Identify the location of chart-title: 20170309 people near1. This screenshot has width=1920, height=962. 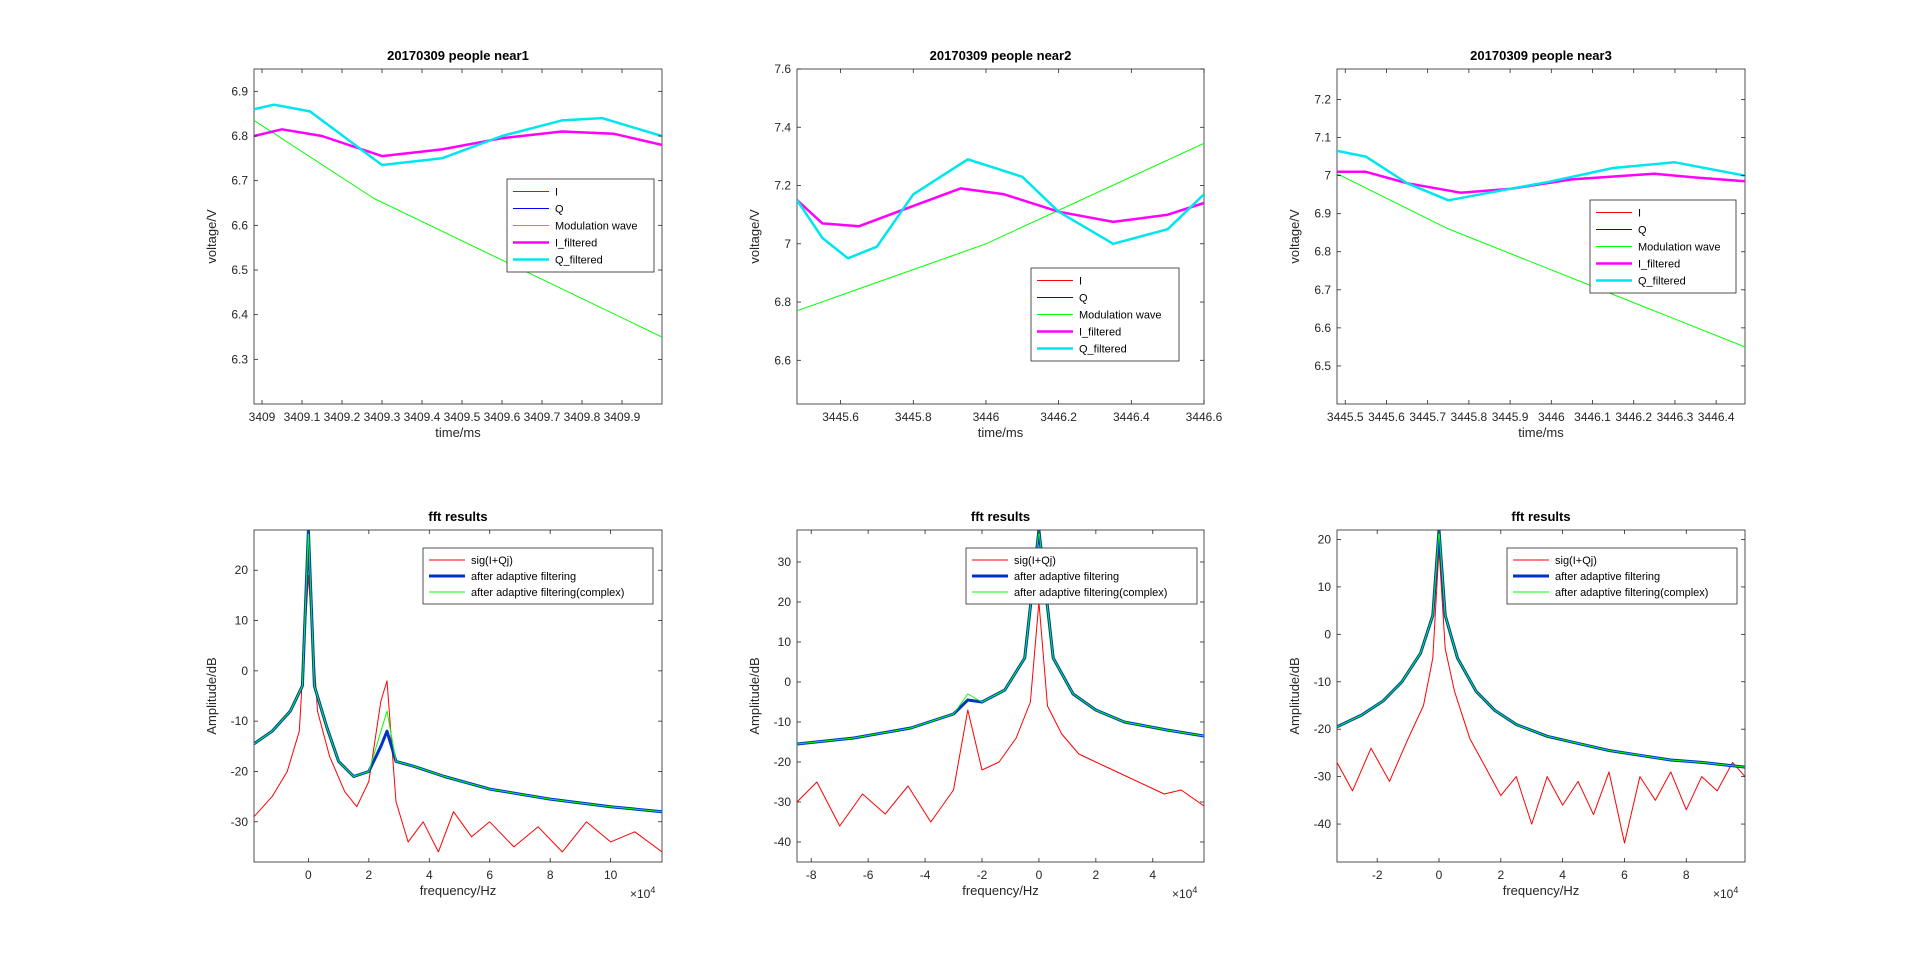
(458, 55).